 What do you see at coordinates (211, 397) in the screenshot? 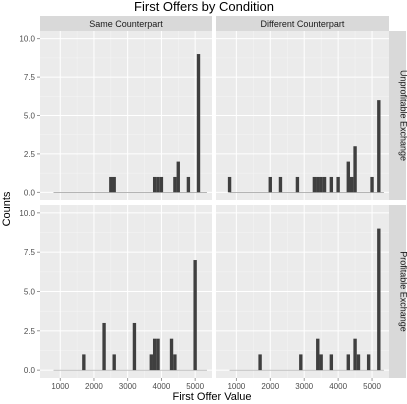
I see `x-axis-title: First Offer Value` at bounding box center [211, 397].